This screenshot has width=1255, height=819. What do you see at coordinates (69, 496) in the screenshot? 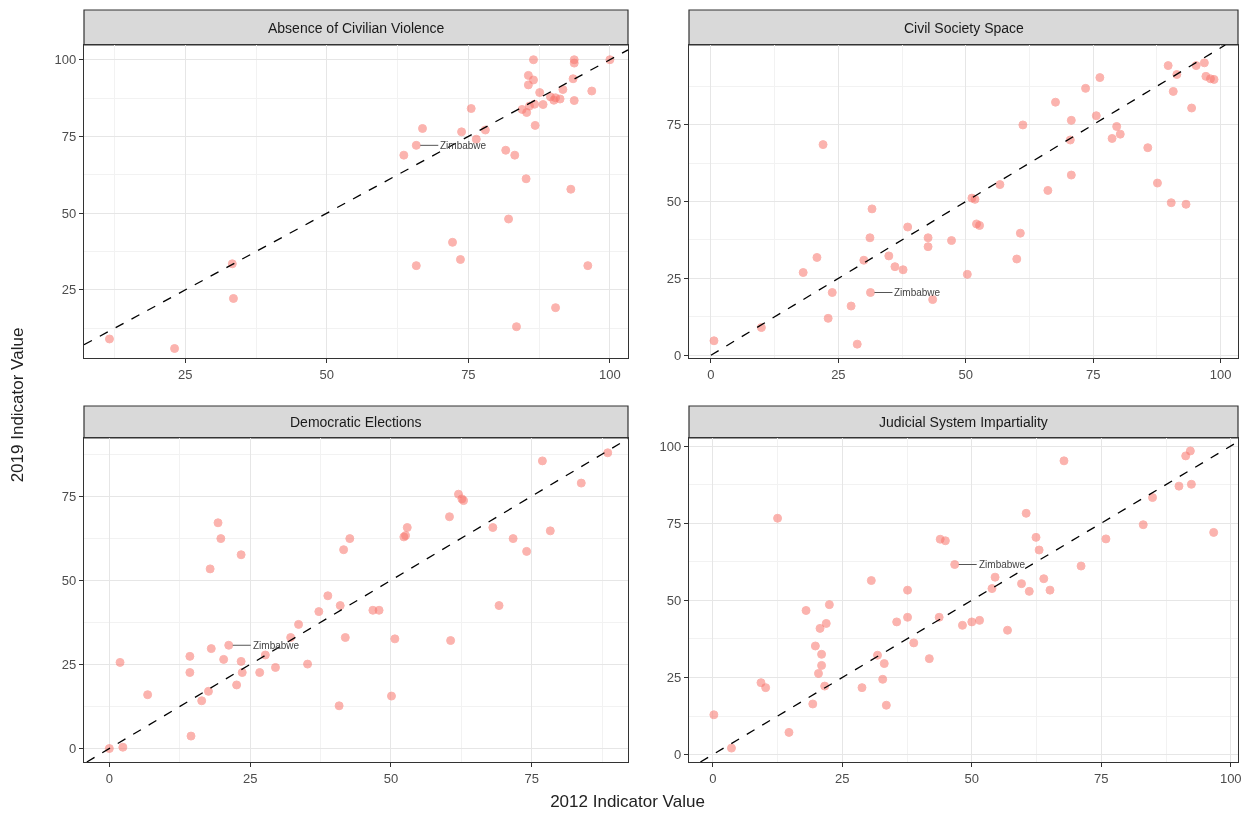
I see `y-tick-label: 75` at bounding box center [69, 496].